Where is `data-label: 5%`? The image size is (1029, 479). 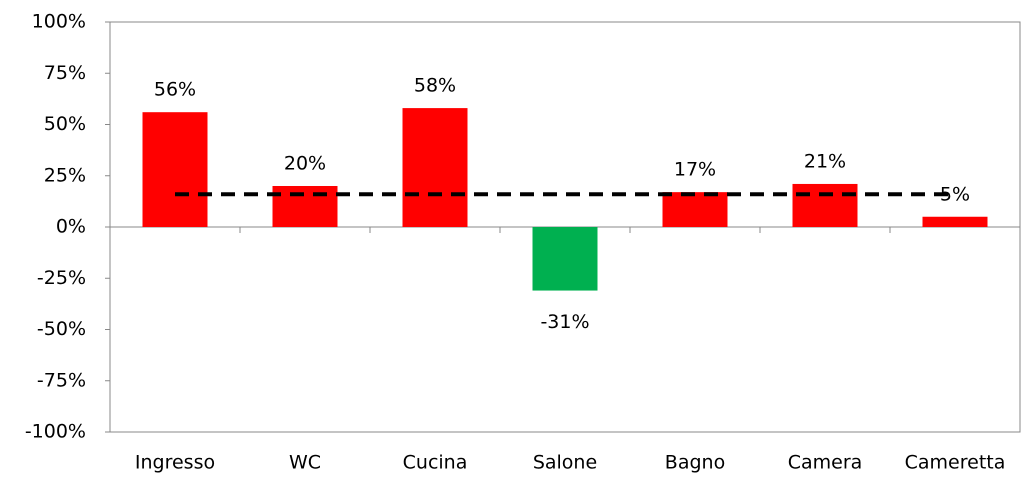 data-label: 5% is located at coordinates (955, 194).